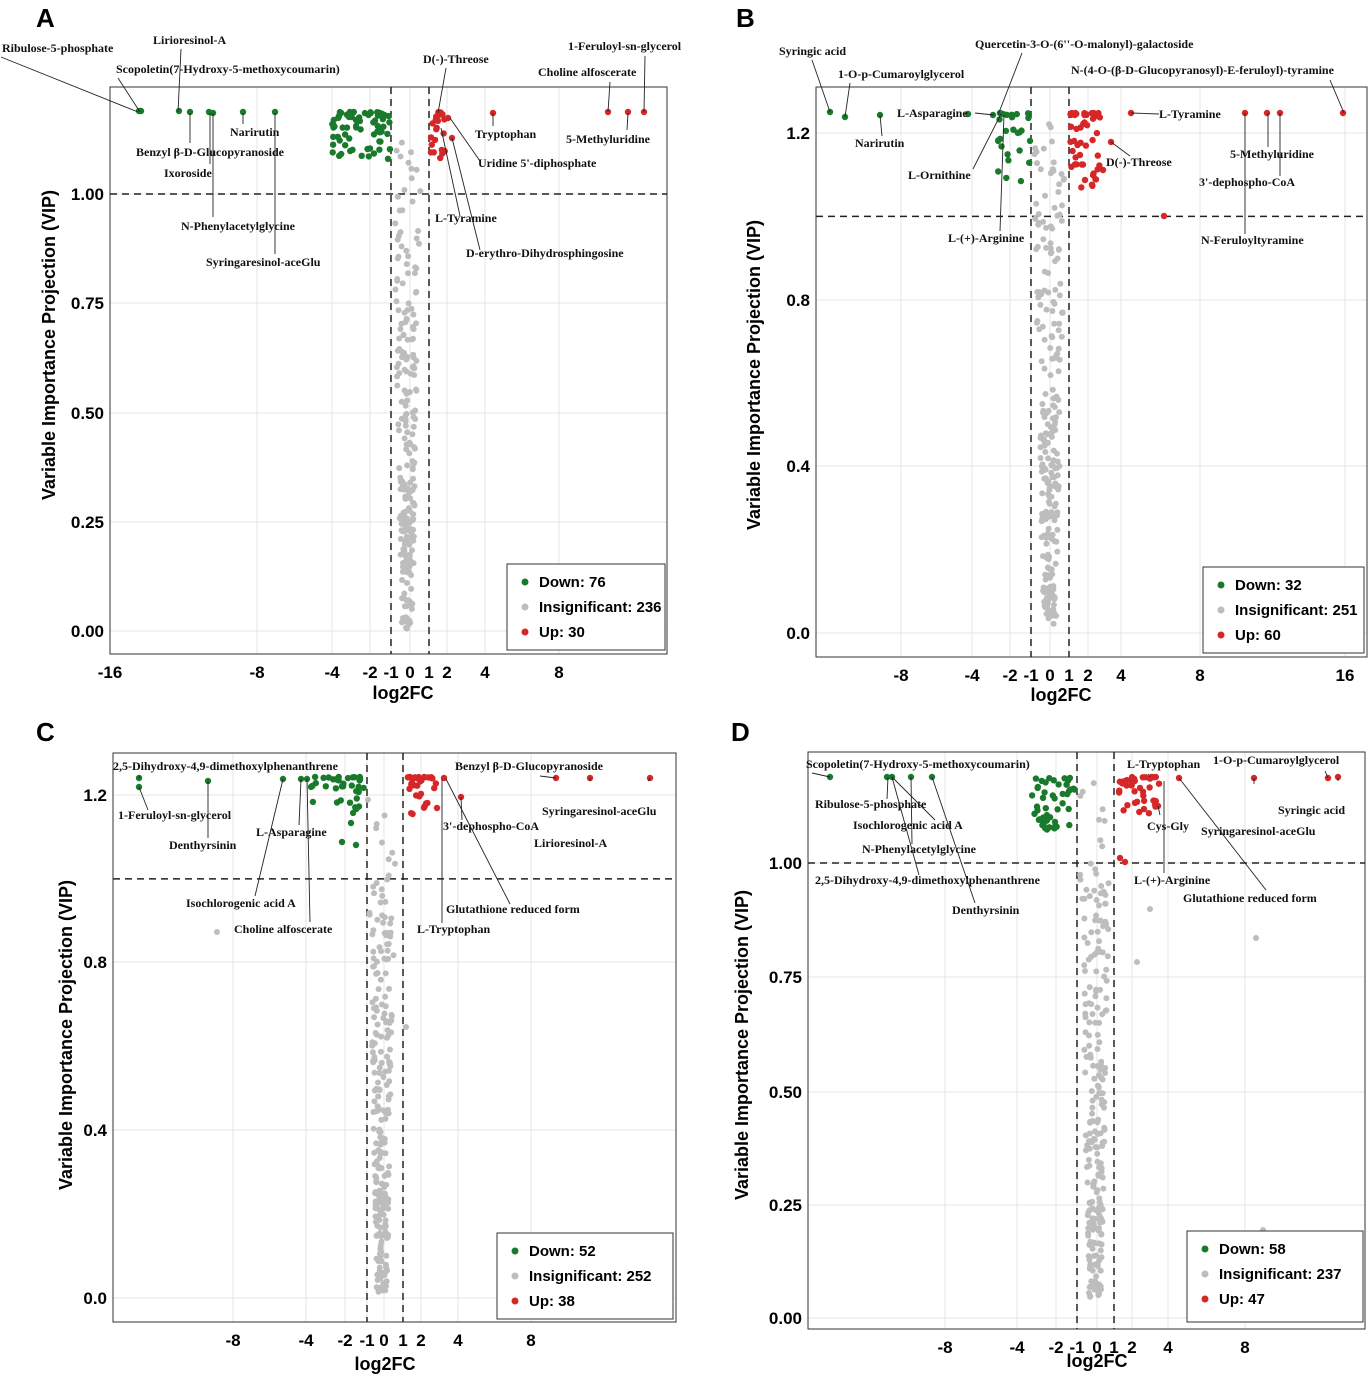 Image resolution: width=1371 pixels, height=1379 pixels. Describe the element at coordinates (1275, 1276) in the screenshot. I see `legend-box` at that location.